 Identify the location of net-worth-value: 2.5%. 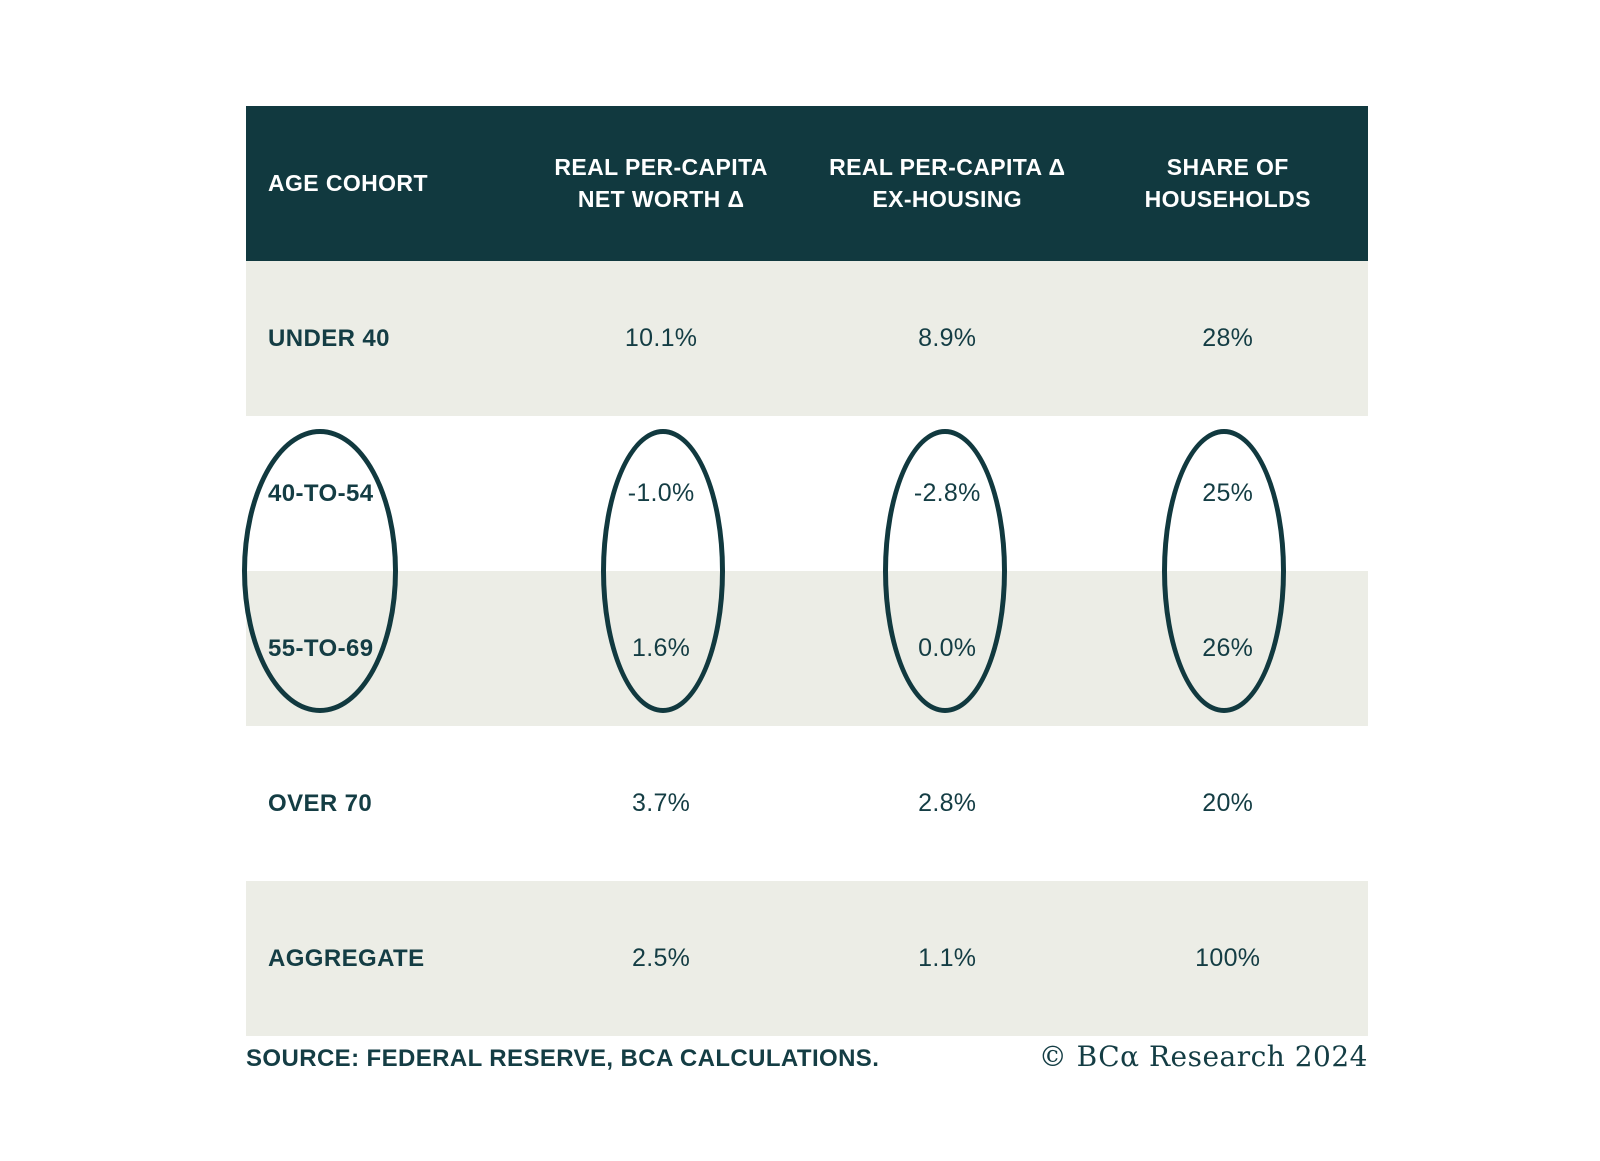
(661, 958).